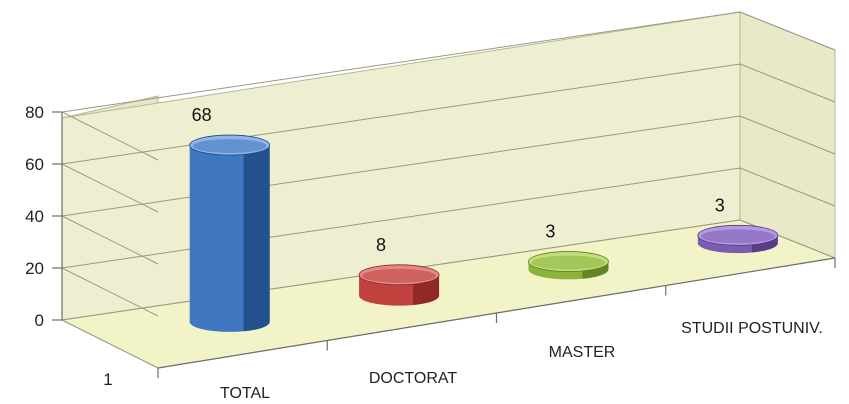 The height and width of the screenshot is (404, 849). I want to click on data-label: 68, so click(202, 115).